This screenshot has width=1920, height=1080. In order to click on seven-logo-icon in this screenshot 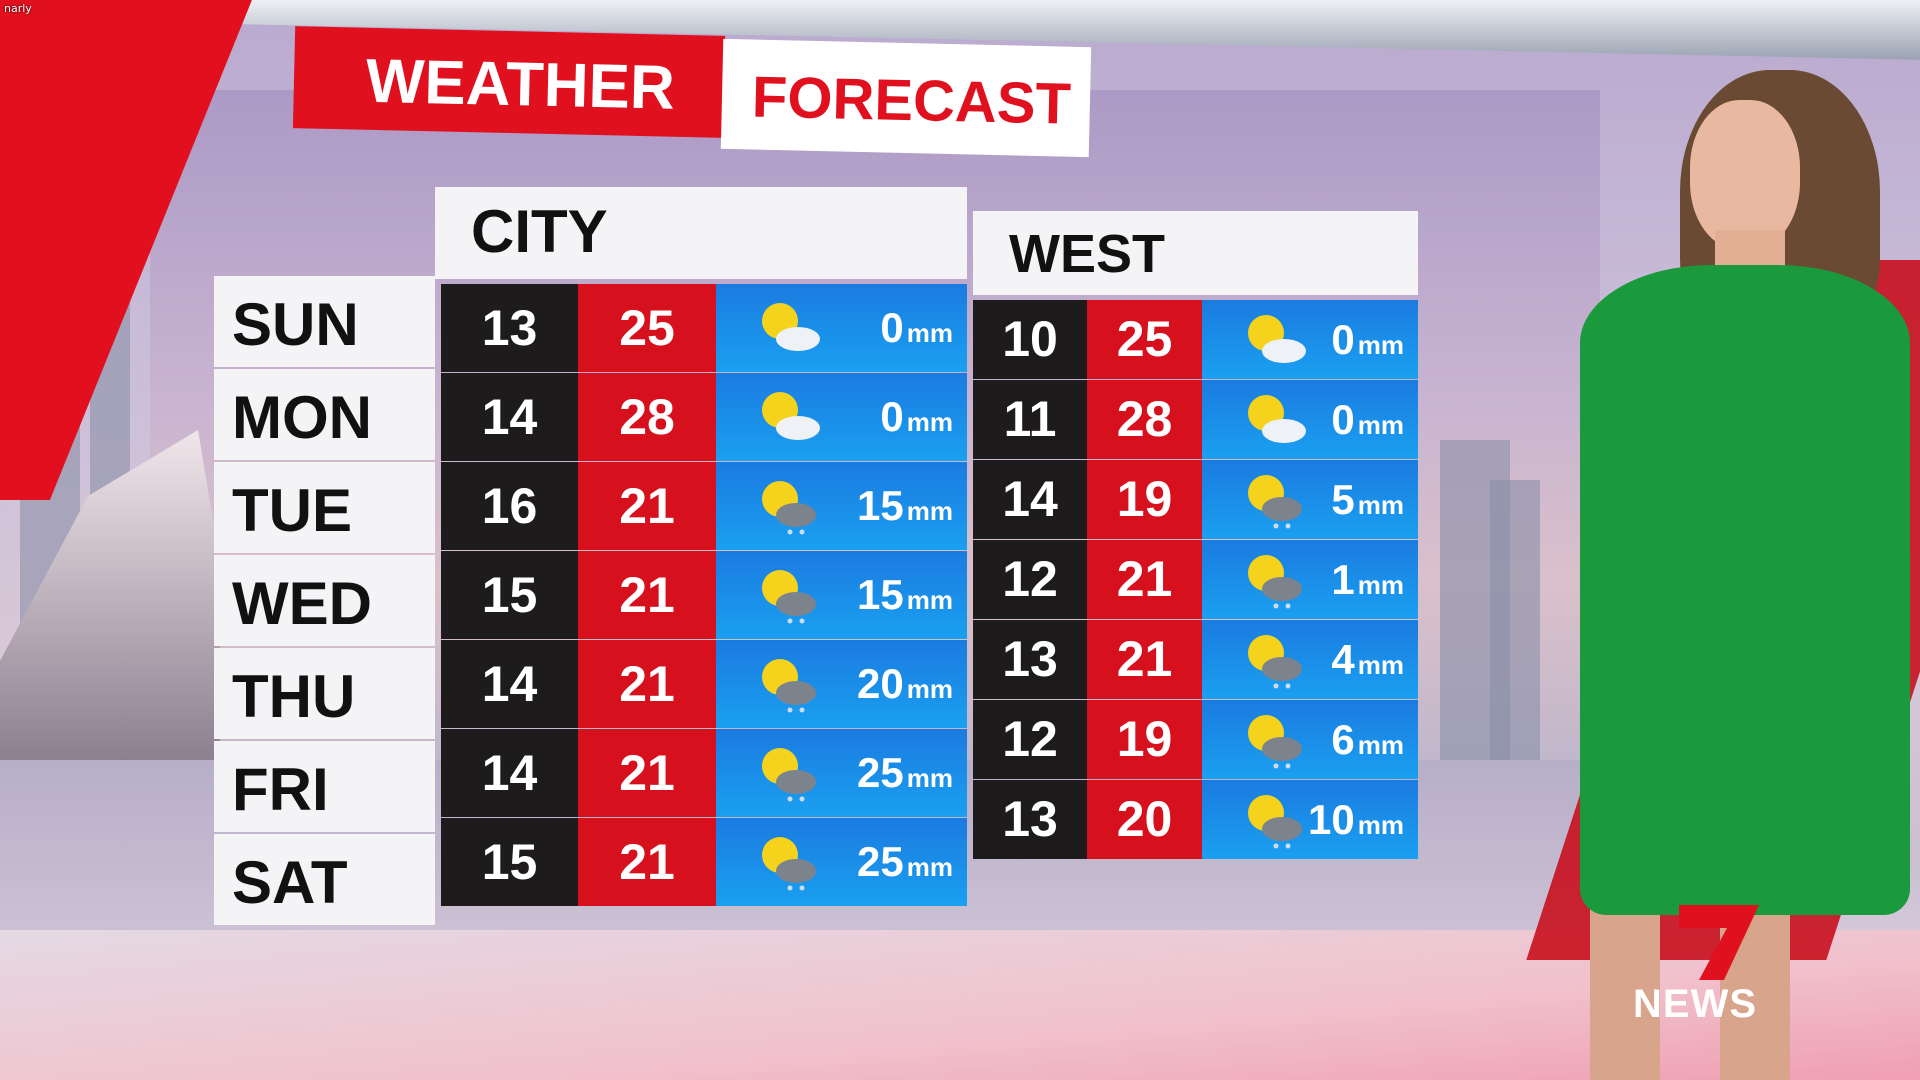, I will do `click(1719, 942)`.